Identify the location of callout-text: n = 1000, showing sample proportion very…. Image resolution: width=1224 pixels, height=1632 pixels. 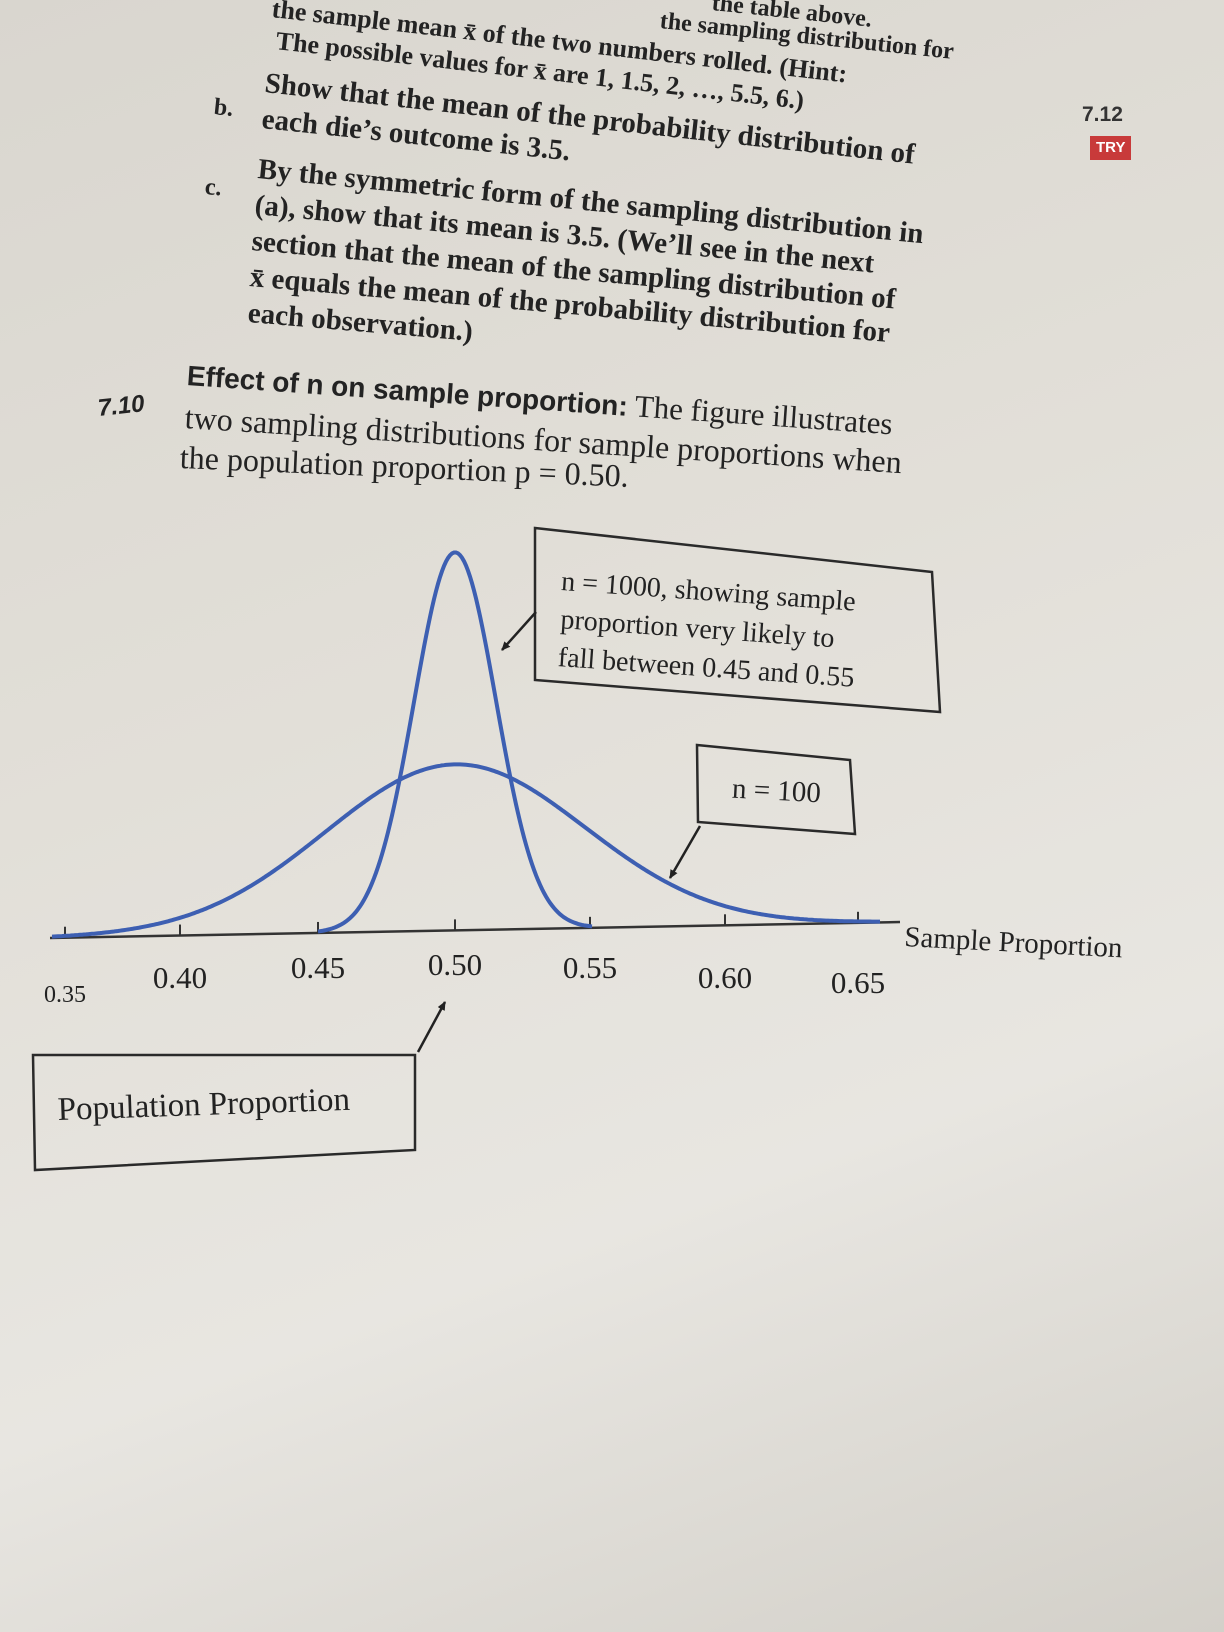
(707, 630).